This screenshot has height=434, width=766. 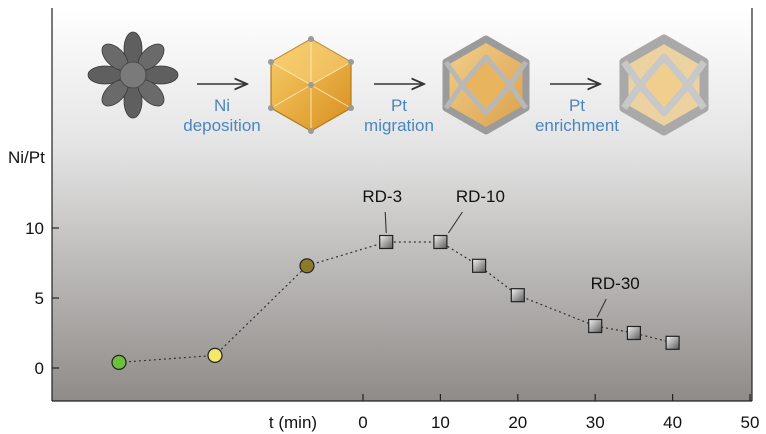 What do you see at coordinates (577, 125) in the screenshot?
I see `stage-label-3-line2: enrichment` at bounding box center [577, 125].